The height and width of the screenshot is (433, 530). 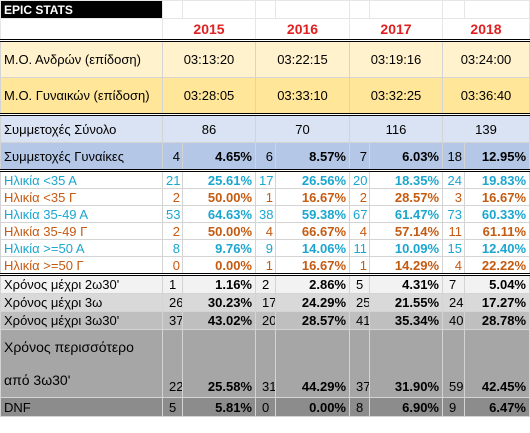 I want to click on count-cell: 22, so click(x=172, y=363).